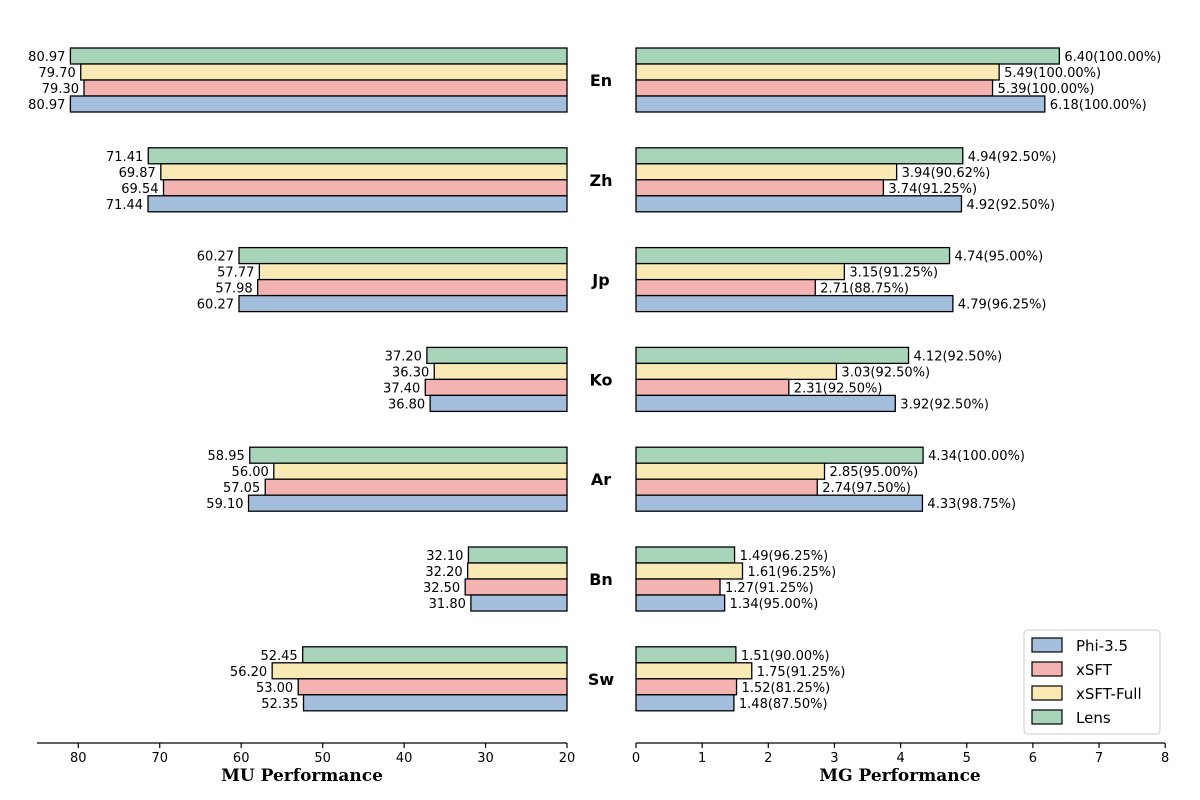 The width and height of the screenshot is (1200, 800). What do you see at coordinates (768, 758) in the screenshot?
I see `mg-x-tick-label: 2` at bounding box center [768, 758].